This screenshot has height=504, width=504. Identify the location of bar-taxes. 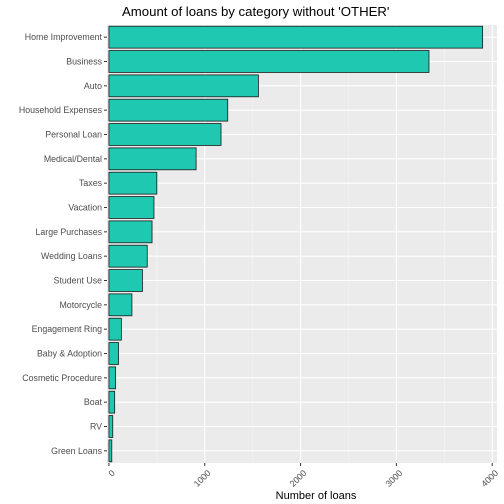
(133, 183).